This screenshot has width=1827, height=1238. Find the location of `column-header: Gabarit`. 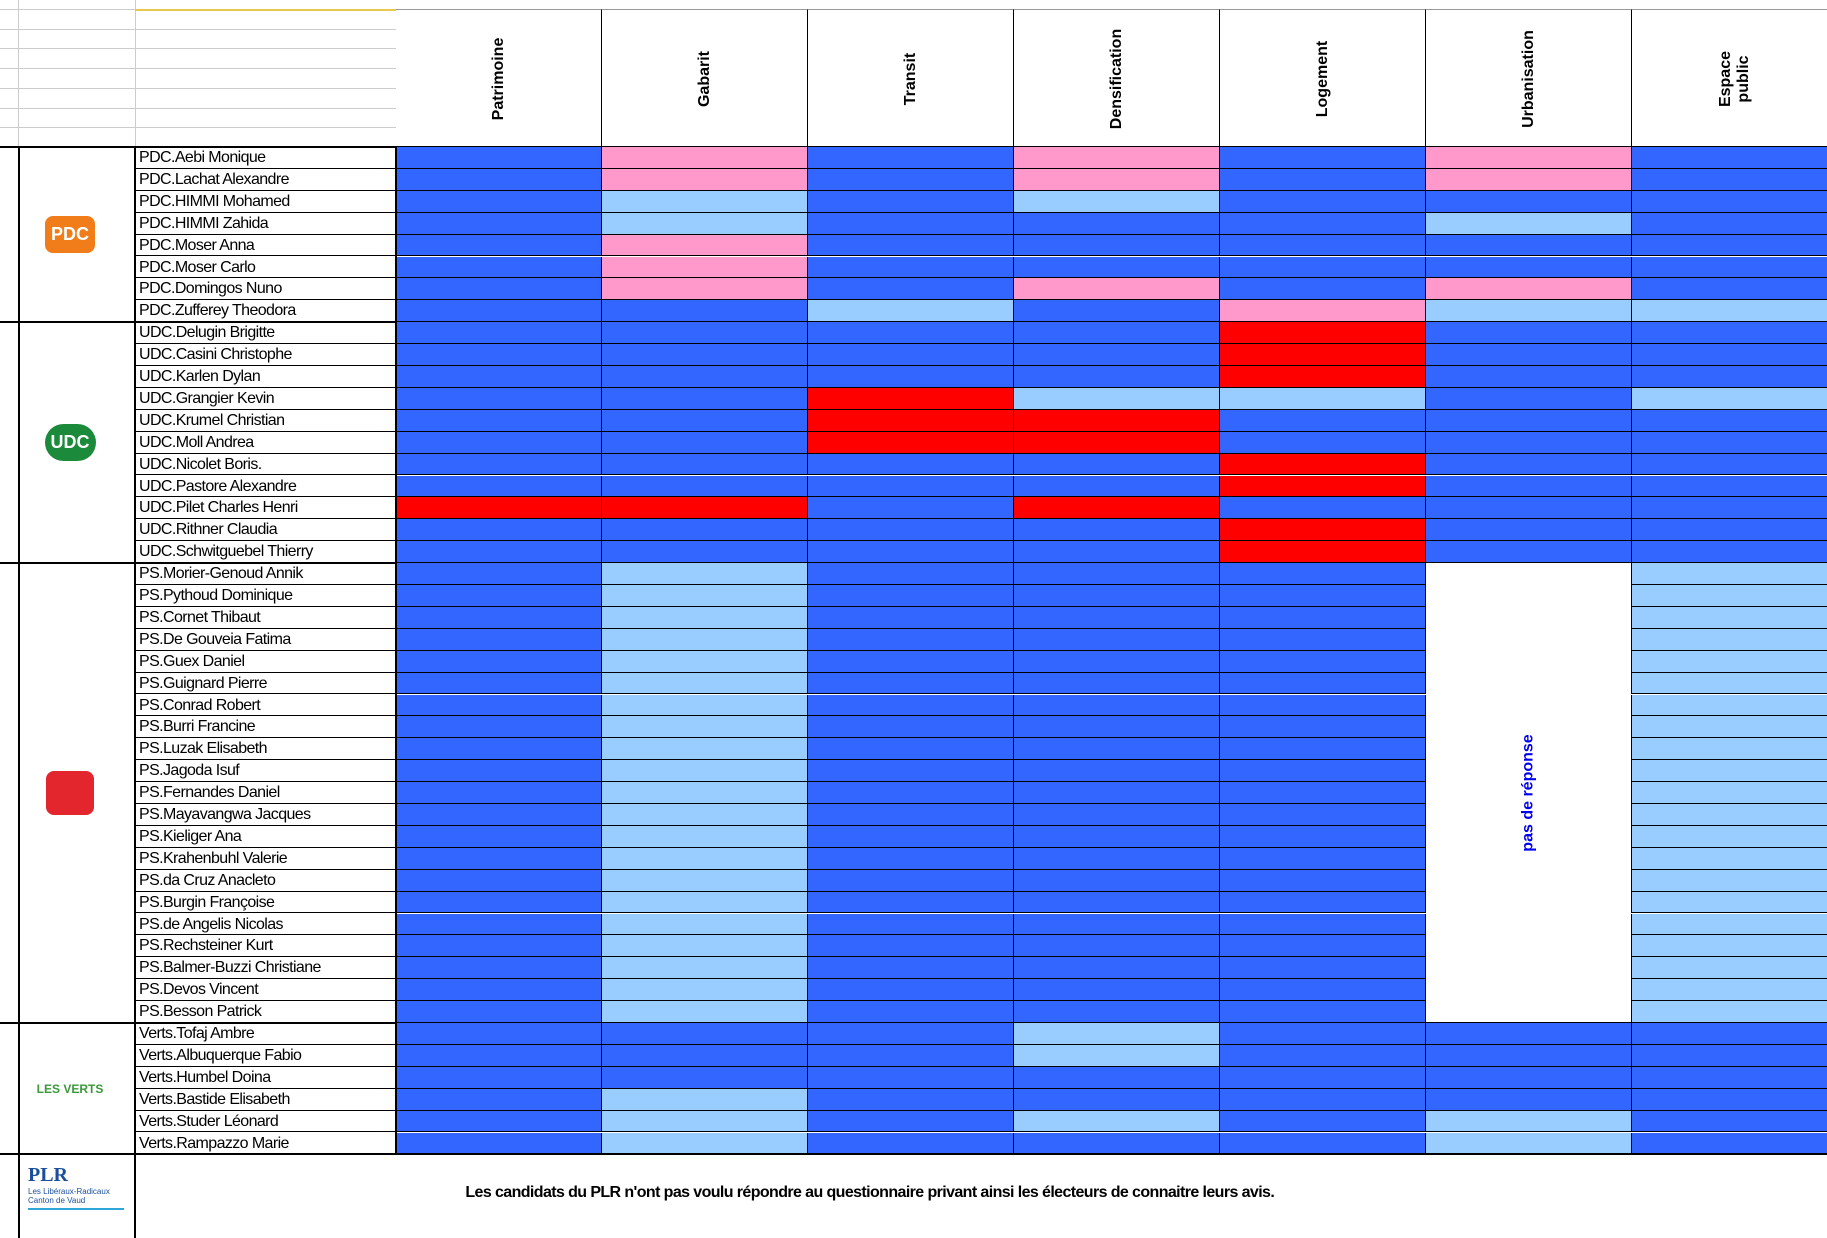

column-header: Gabarit is located at coordinates (705, 78).